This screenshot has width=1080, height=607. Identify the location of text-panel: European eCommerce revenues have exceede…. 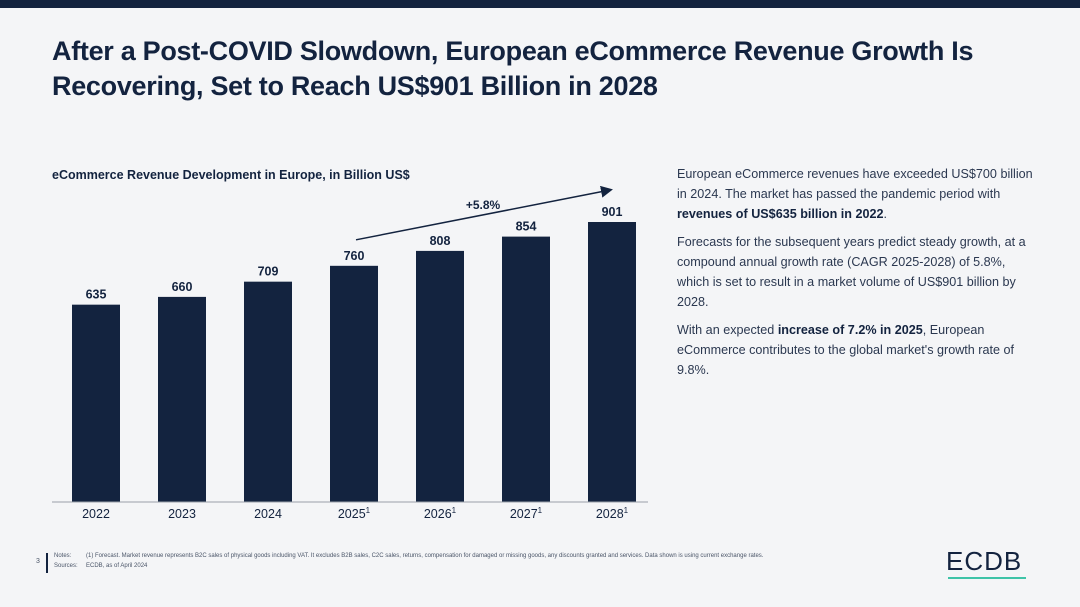
(857, 276).